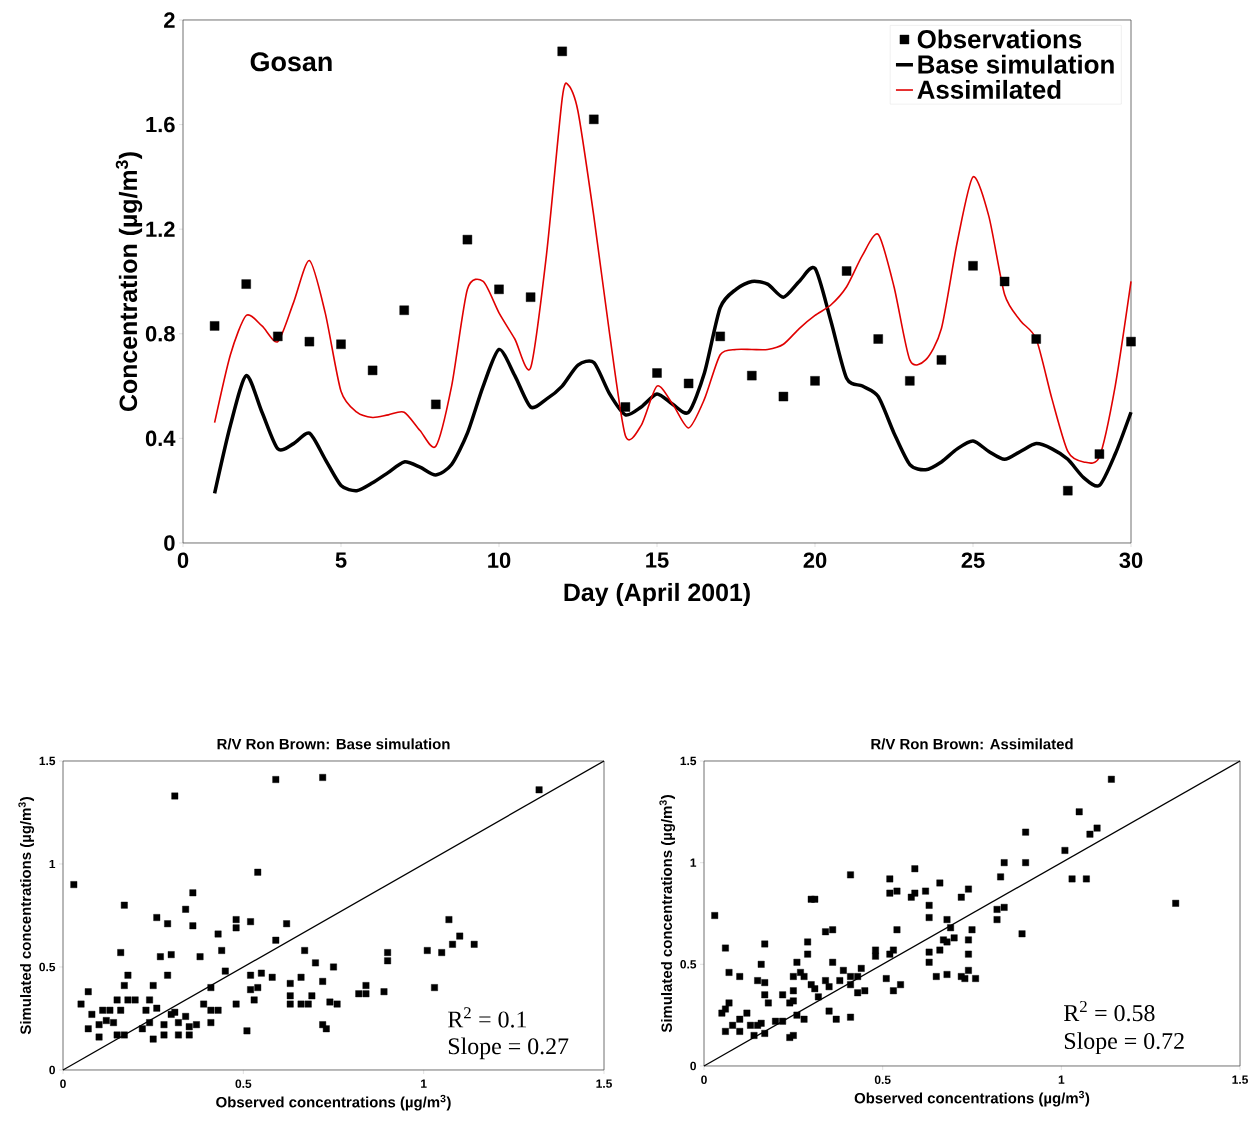 The width and height of the screenshot is (1259, 1127). What do you see at coordinates (989, 89) in the screenshot?
I see `legend-label: Assimilated` at bounding box center [989, 89].